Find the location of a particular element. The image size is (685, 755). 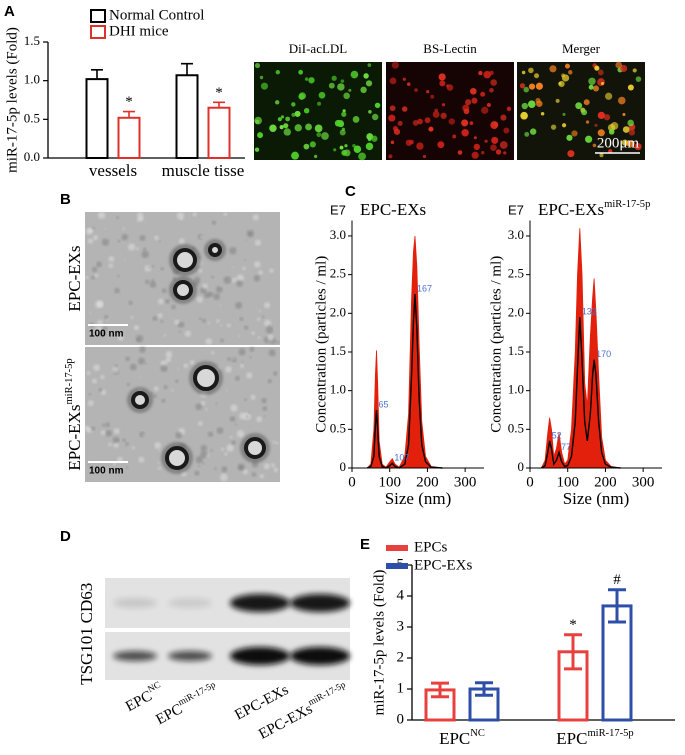

legend-label: EPC-EXs is located at coordinates (443, 565).